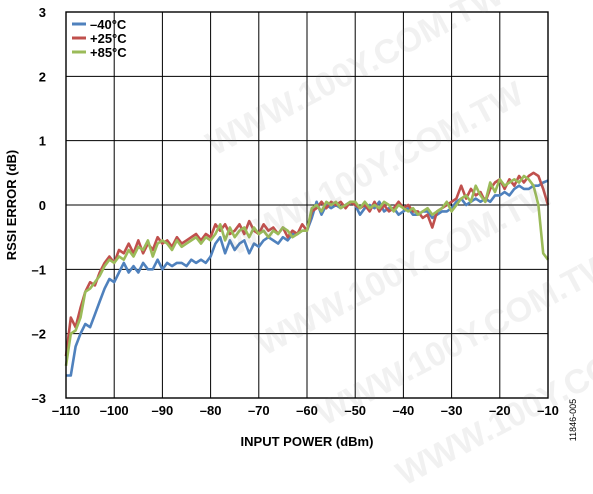  Describe the element at coordinates (108, 24) in the screenshot. I see `legend-label-1: –40°C` at that location.